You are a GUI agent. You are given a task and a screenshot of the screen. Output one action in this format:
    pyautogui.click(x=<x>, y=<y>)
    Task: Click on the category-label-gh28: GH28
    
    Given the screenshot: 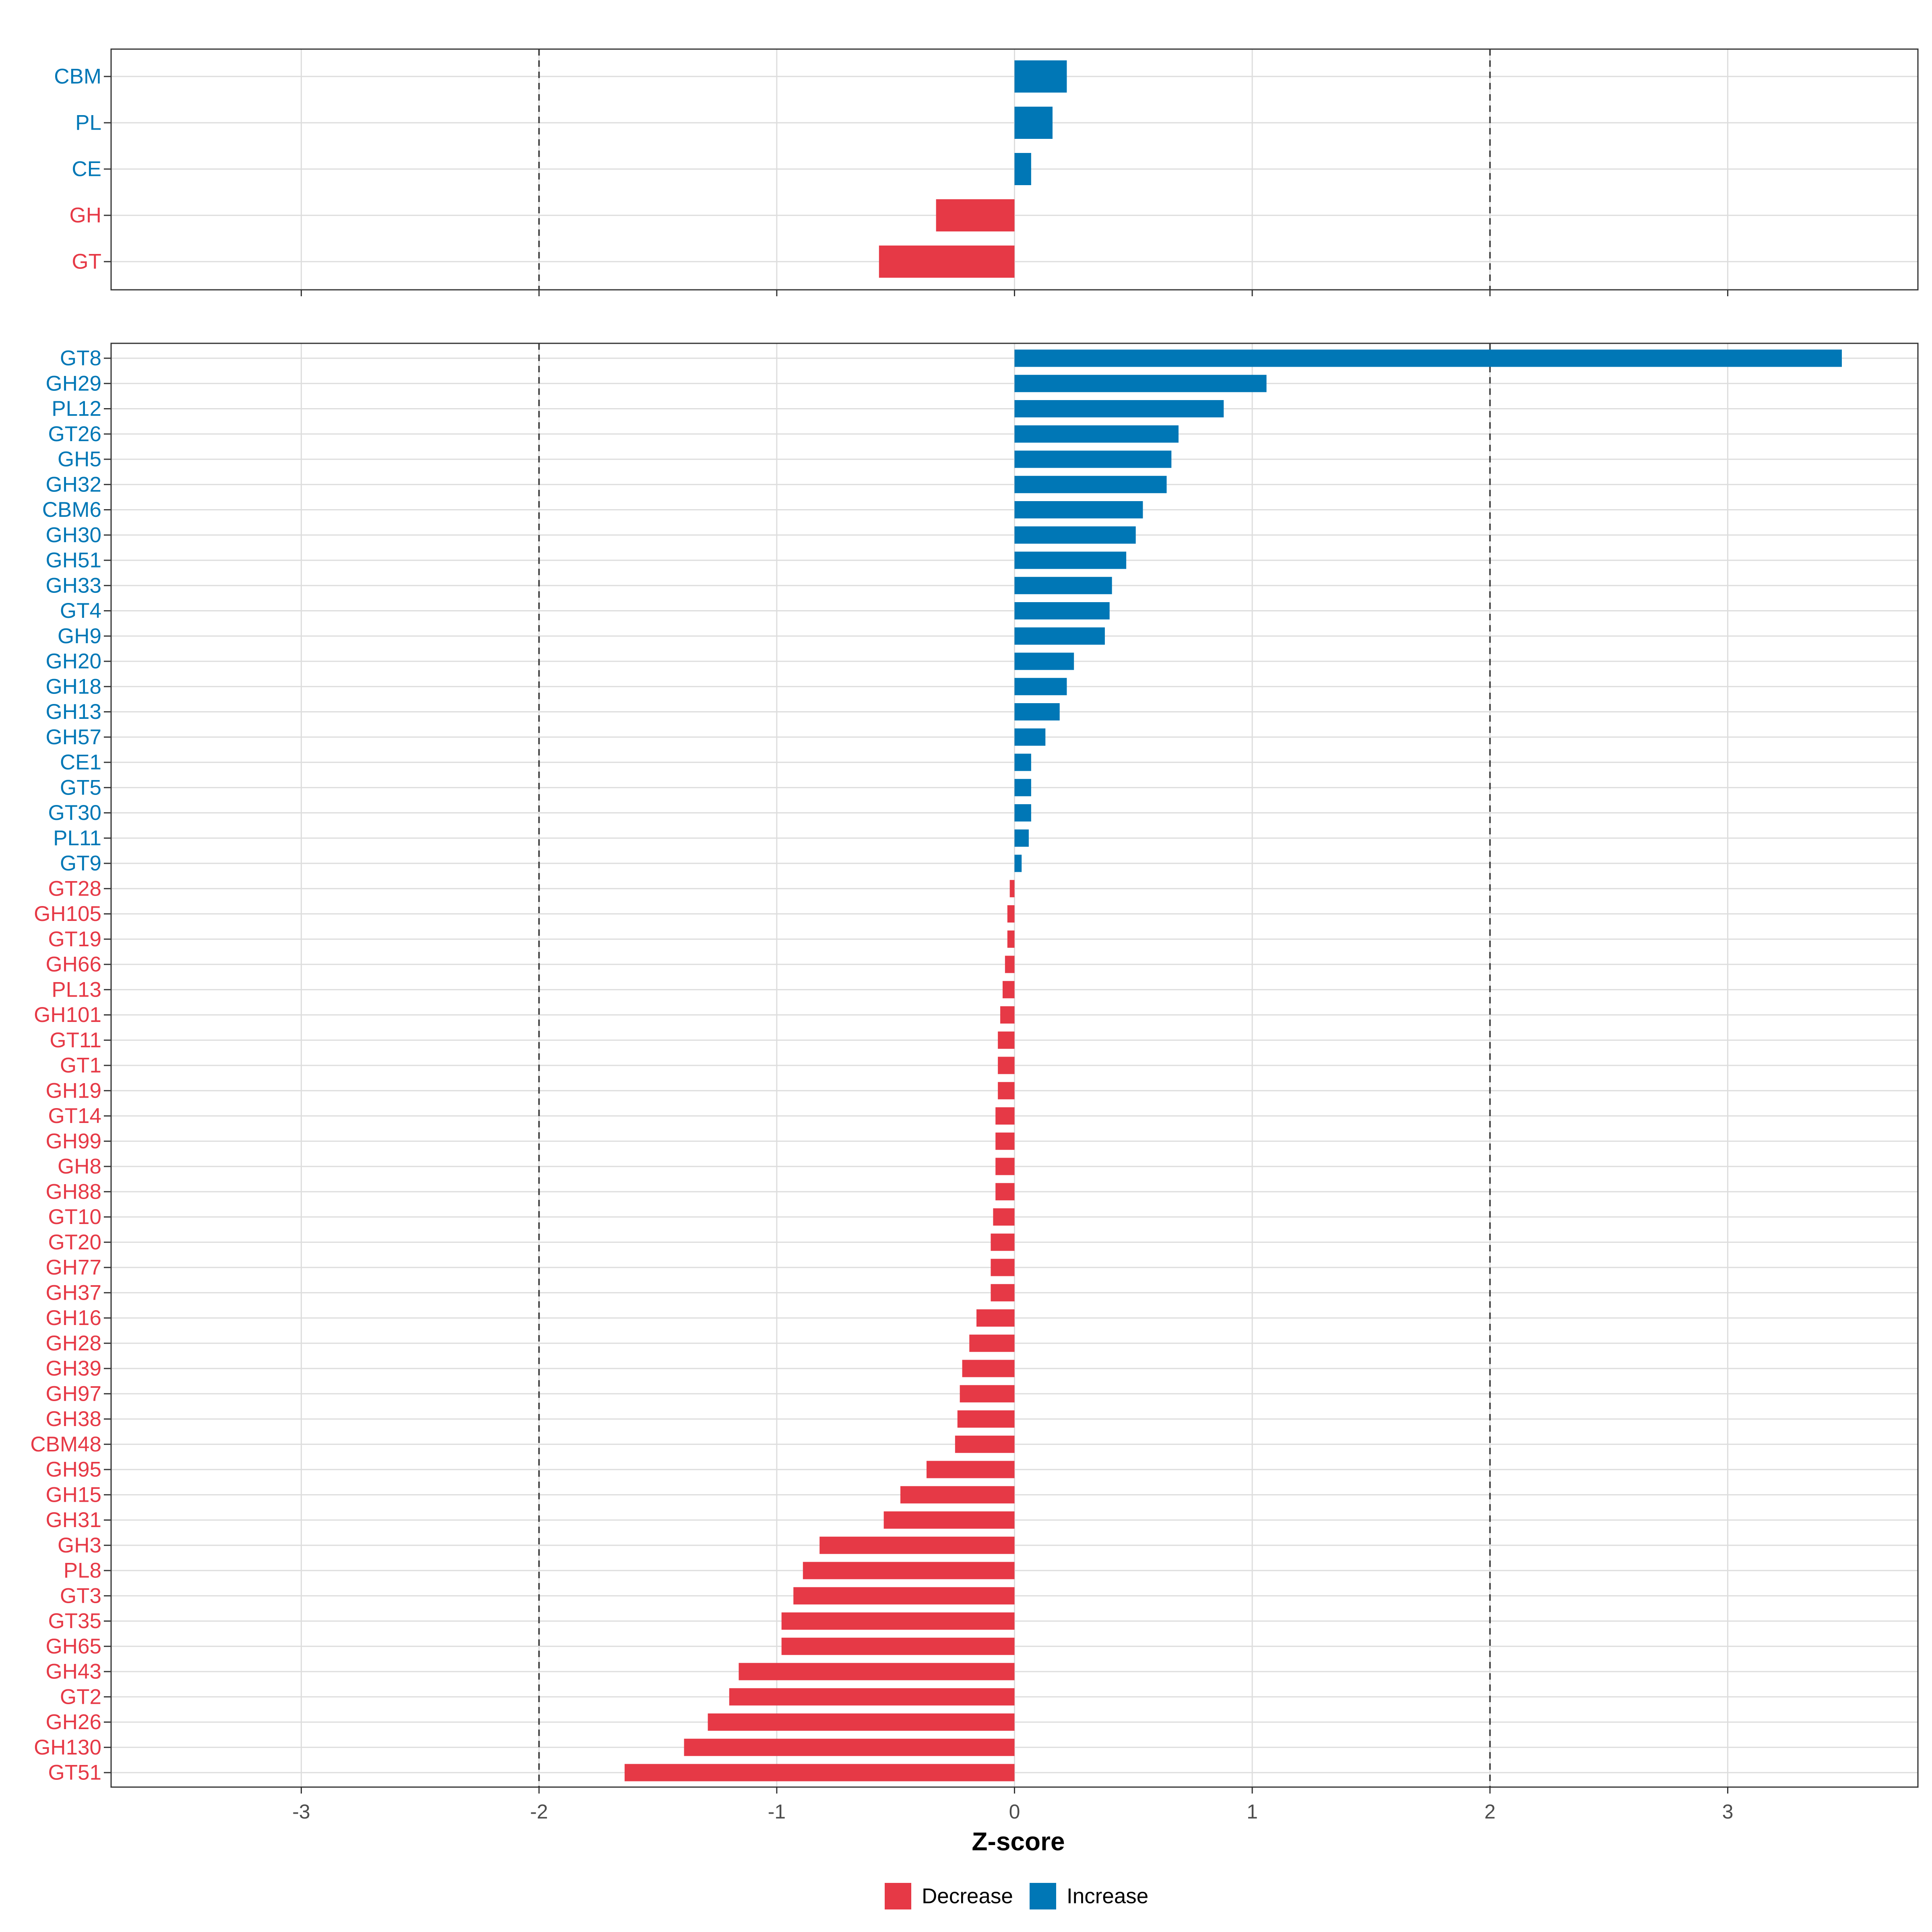 What is the action you would take?
    pyautogui.click(x=73, y=1343)
    